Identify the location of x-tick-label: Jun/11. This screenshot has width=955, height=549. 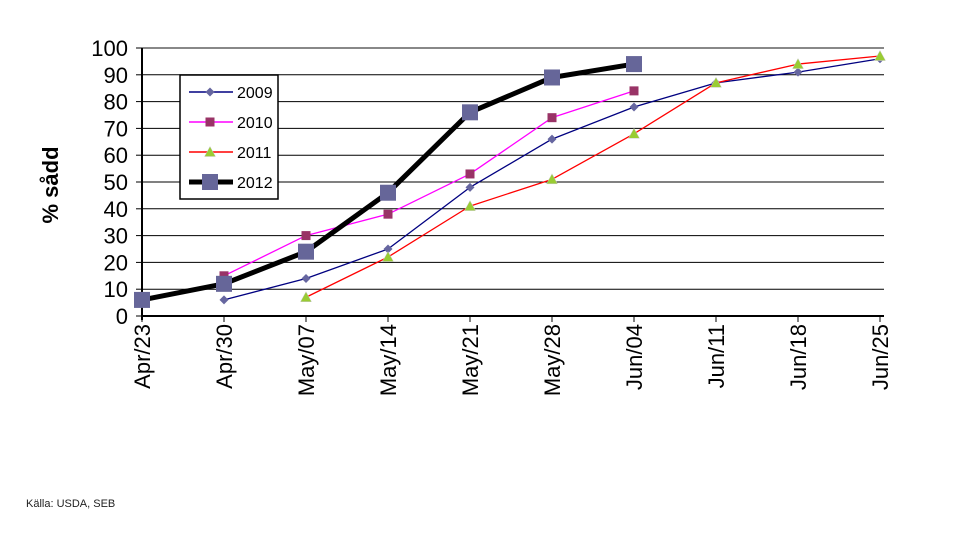
(716, 356).